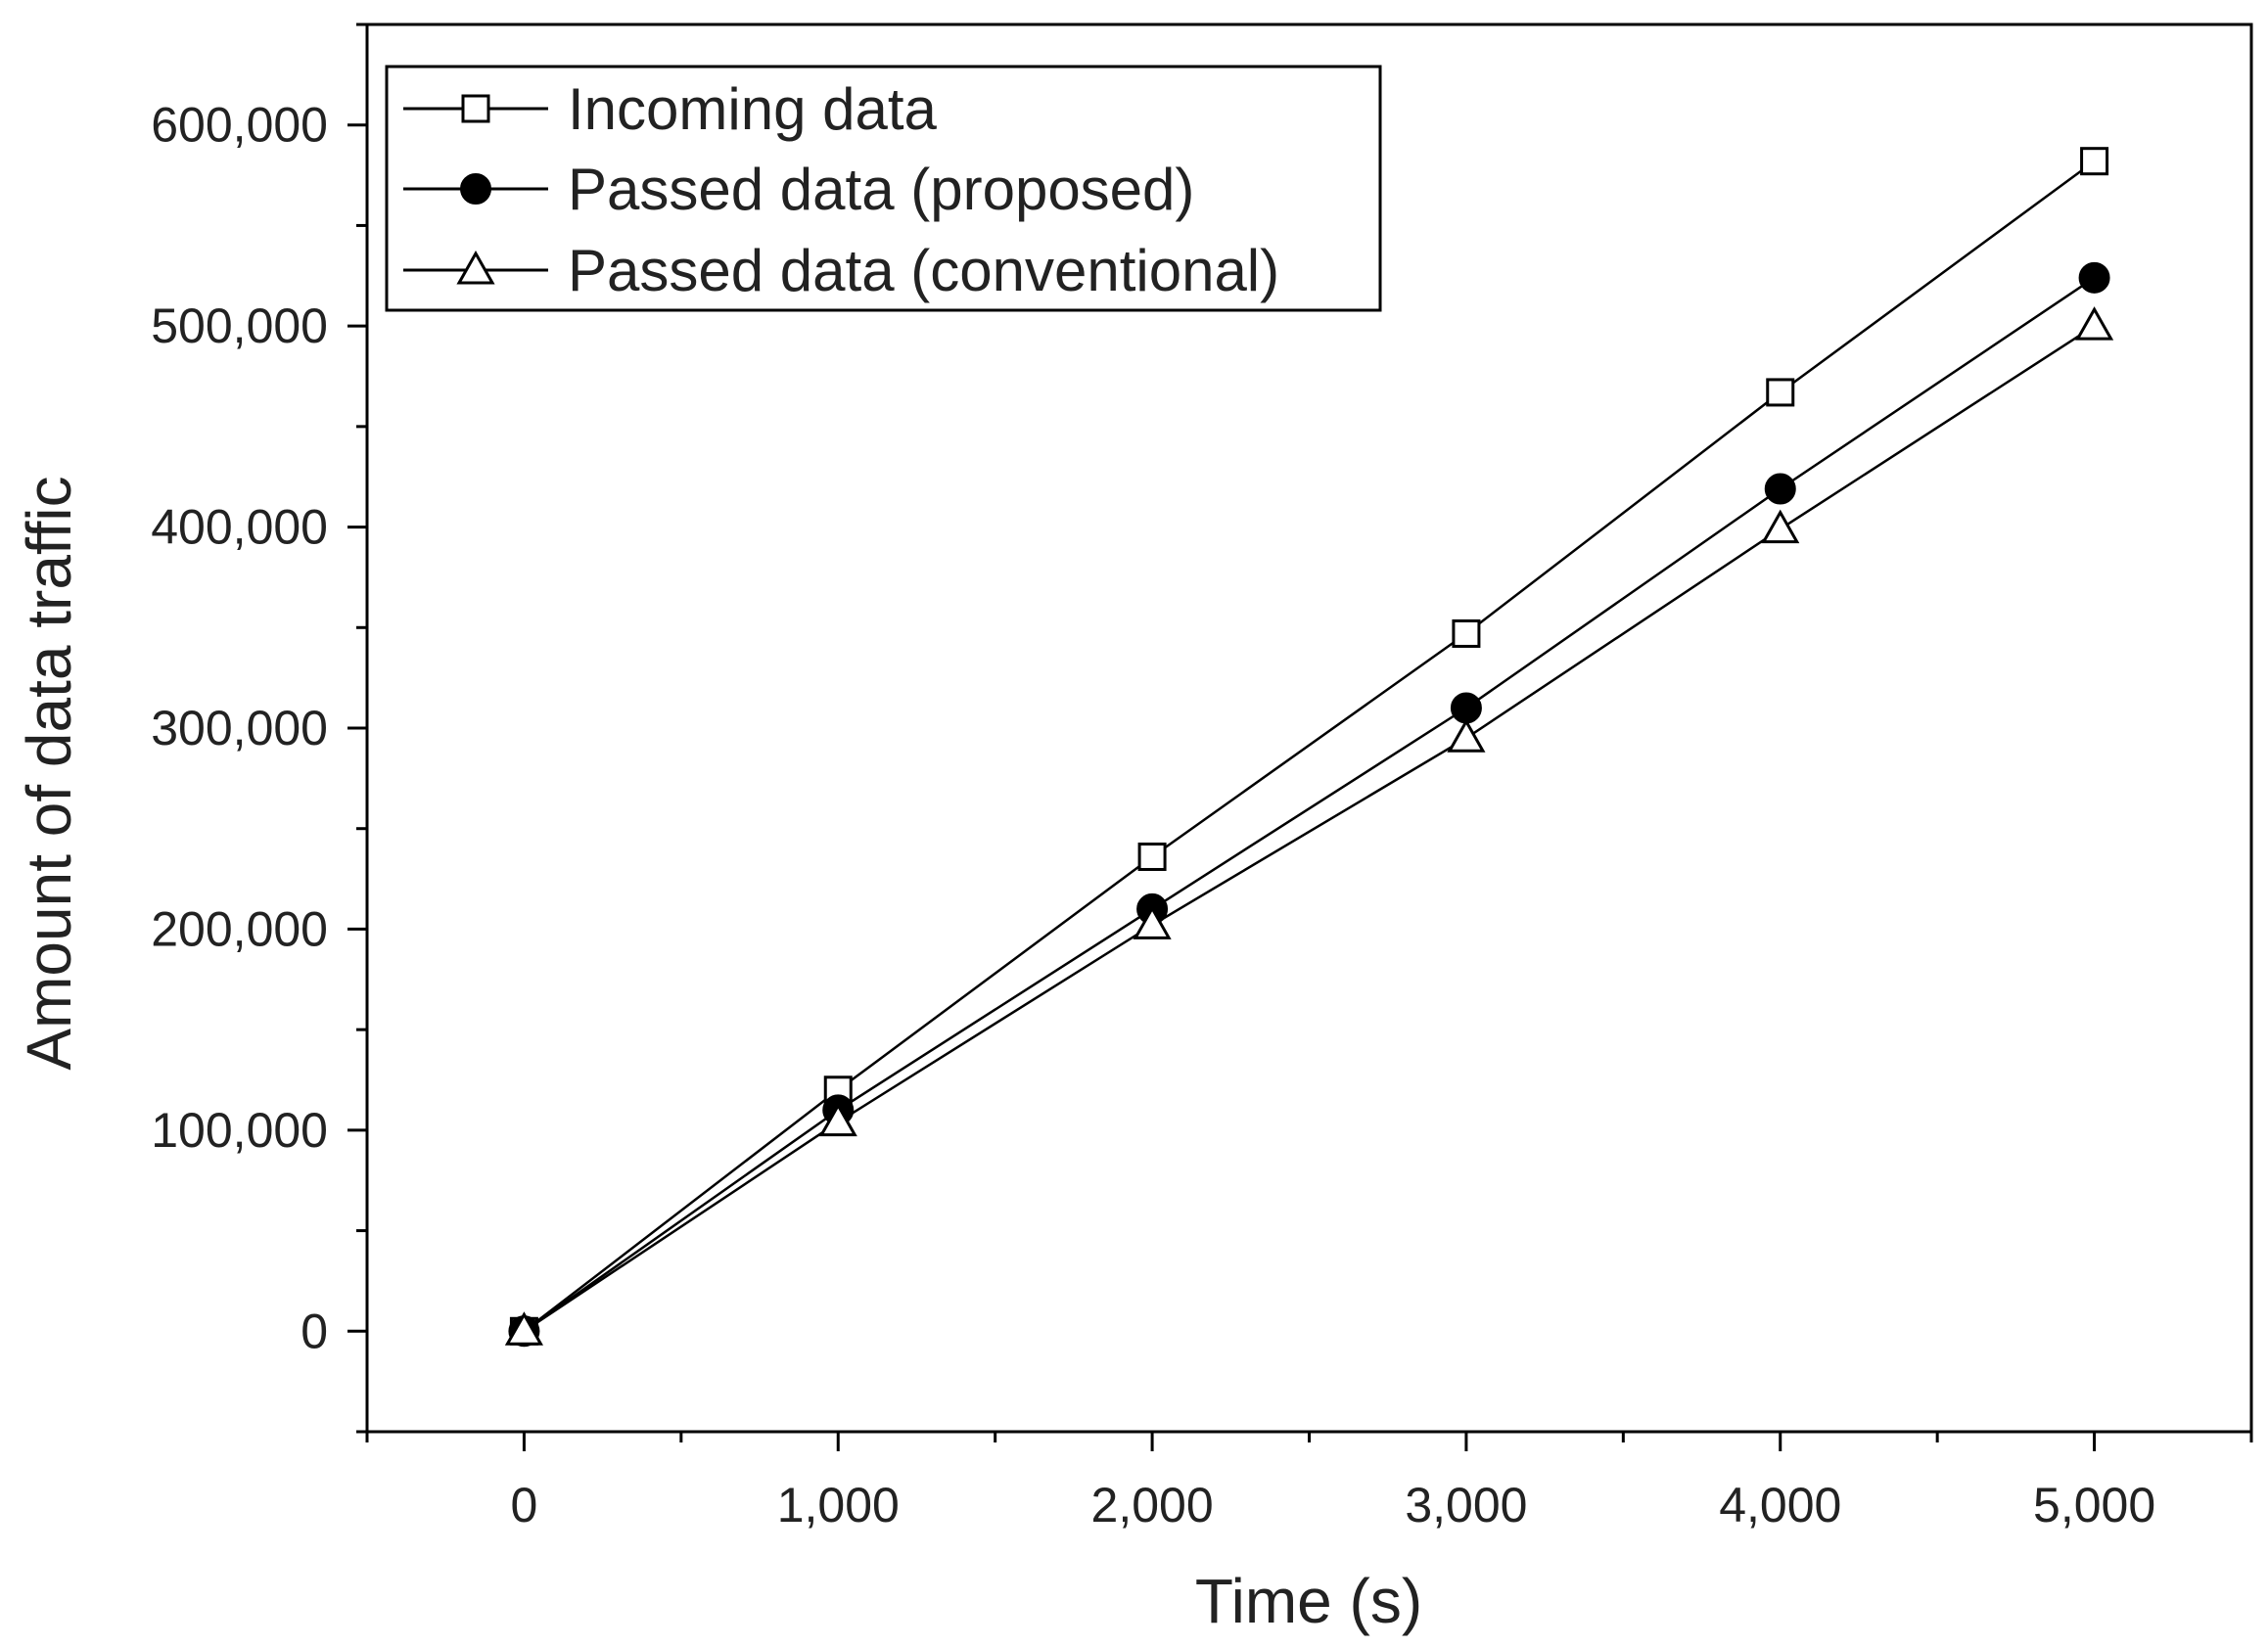 This screenshot has width=2268, height=1647. What do you see at coordinates (881, 189) in the screenshot?
I see `legend-label: Passed data (proposed)` at bounding box center [881, 189].